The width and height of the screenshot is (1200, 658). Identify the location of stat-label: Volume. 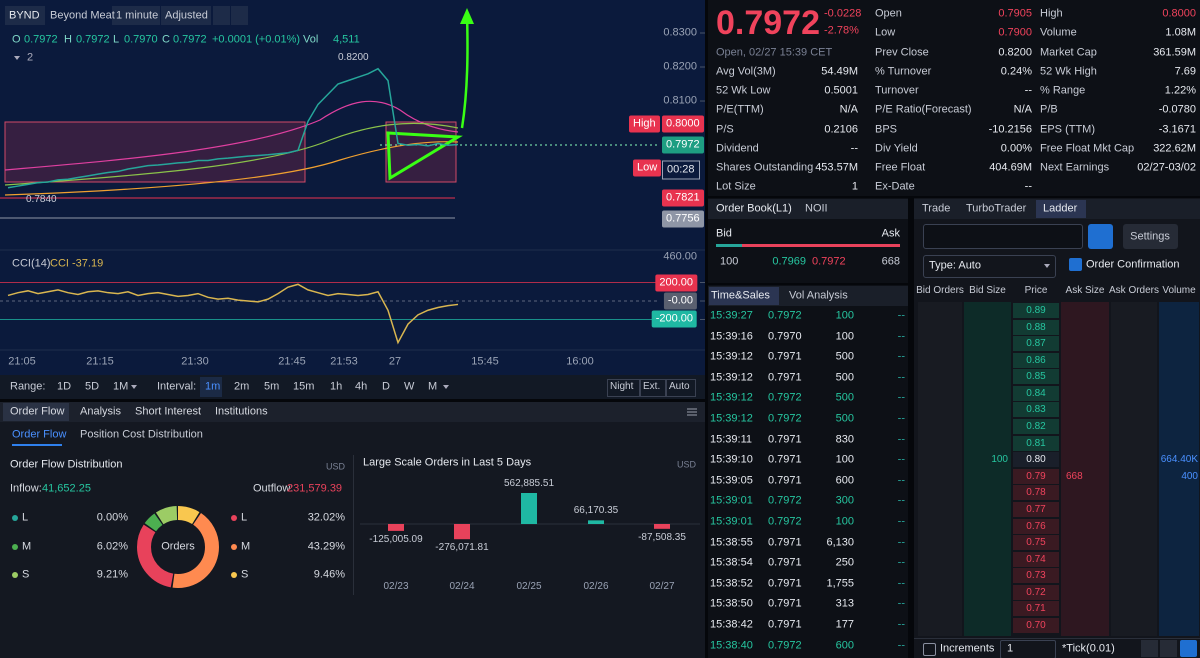
(1058, 32).